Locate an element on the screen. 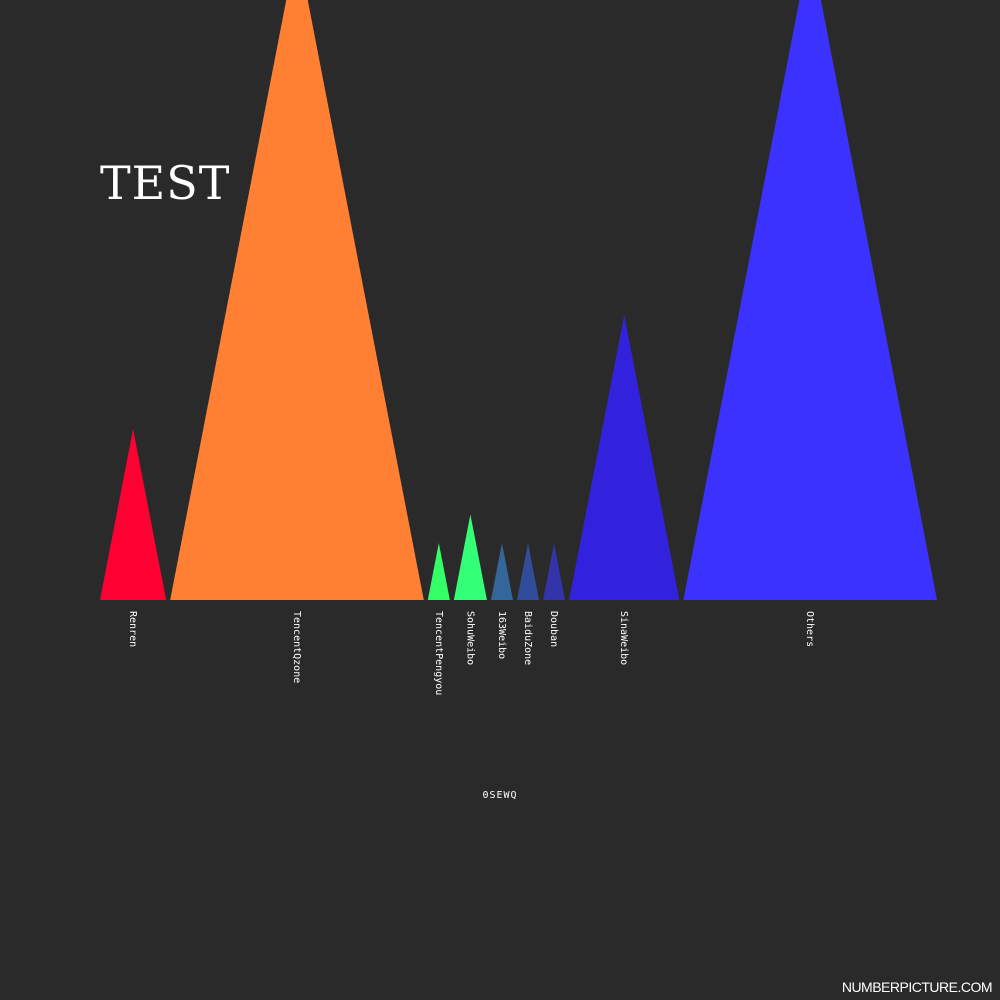  triangle-bar-sinaweibo is located at coordinates (624, 457).